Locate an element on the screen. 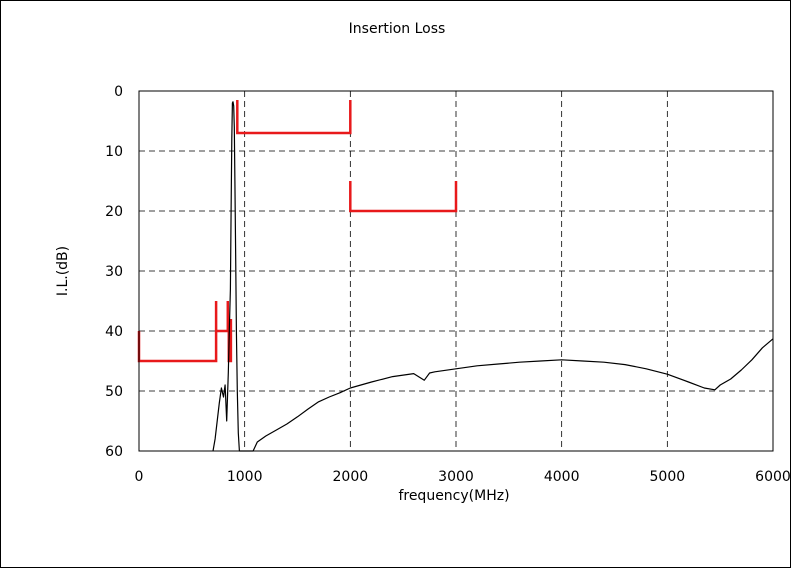  x-tick-label: 0 is located at coordinates (139, 477).